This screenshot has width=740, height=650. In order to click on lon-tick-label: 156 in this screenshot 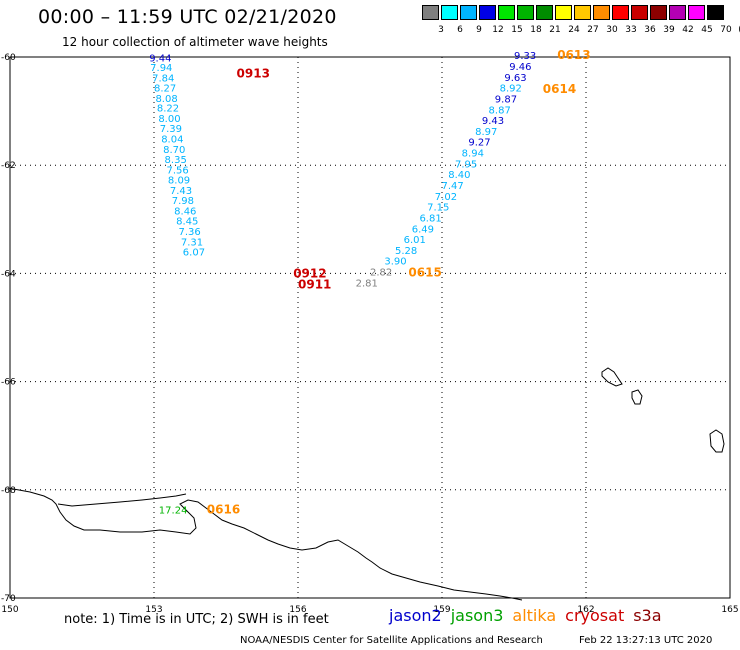, I will do `click(297, 610)`.